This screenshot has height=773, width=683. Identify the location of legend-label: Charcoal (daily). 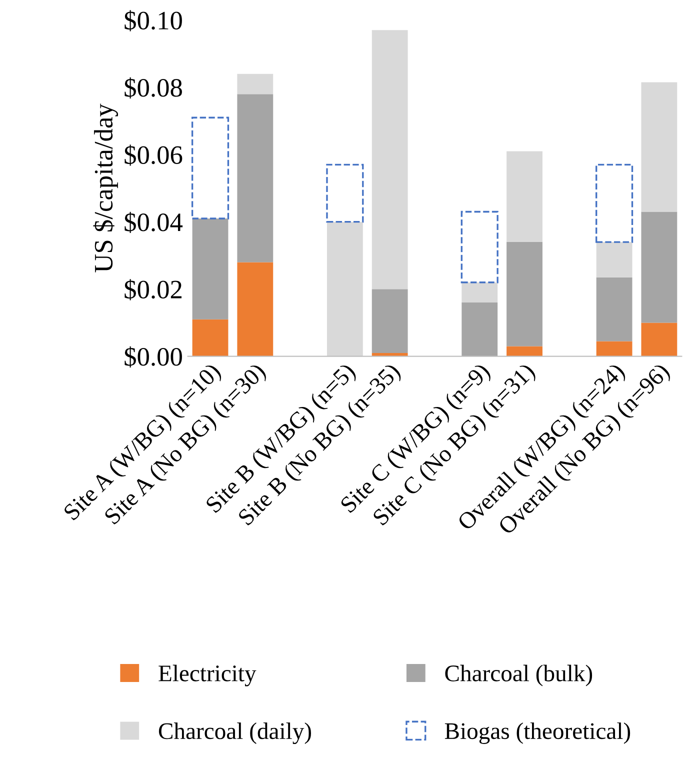
(234, 733).